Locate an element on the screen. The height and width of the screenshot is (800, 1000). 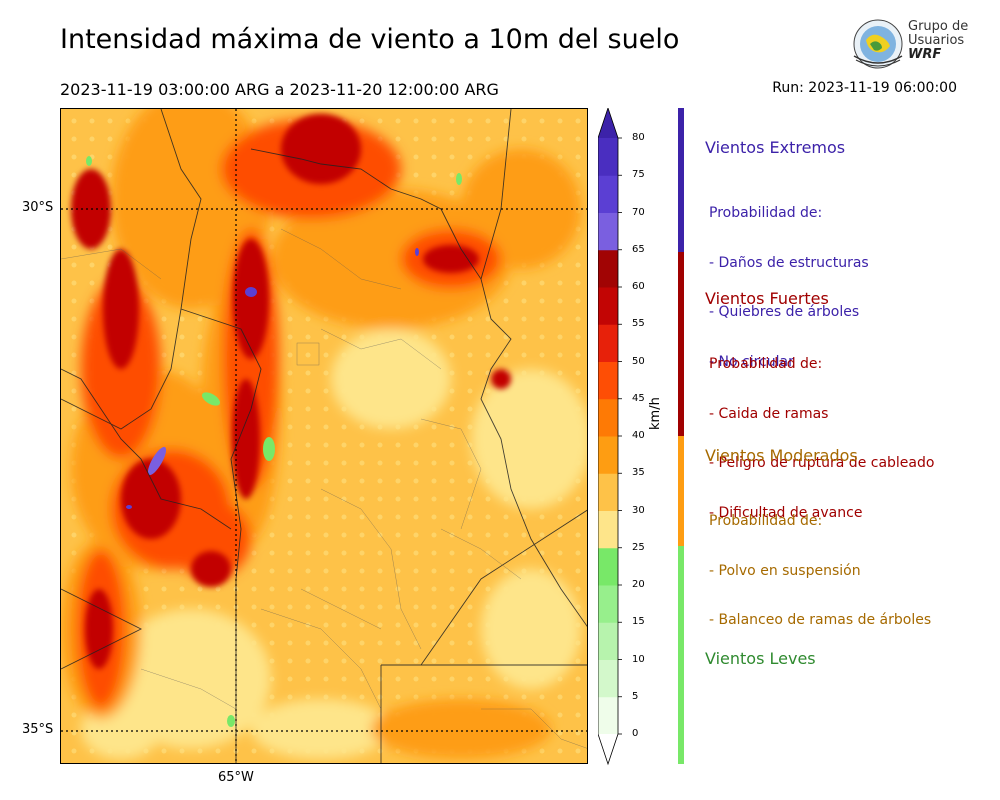
category-line: - Dificultad de avance is located at coordinates (786, 512).